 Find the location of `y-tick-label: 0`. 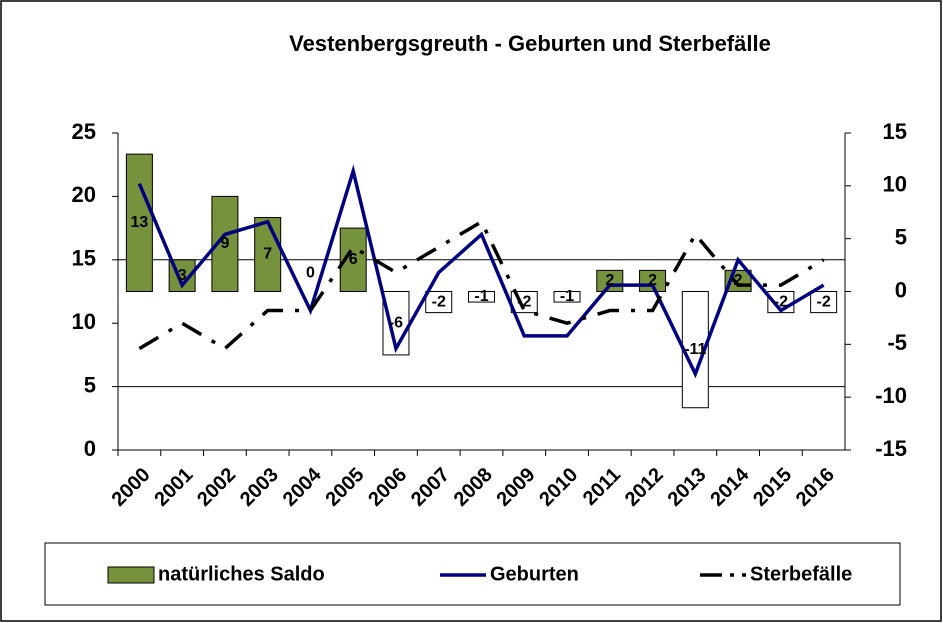

y-tick-label: 0 is located at coordinates (90, 448).